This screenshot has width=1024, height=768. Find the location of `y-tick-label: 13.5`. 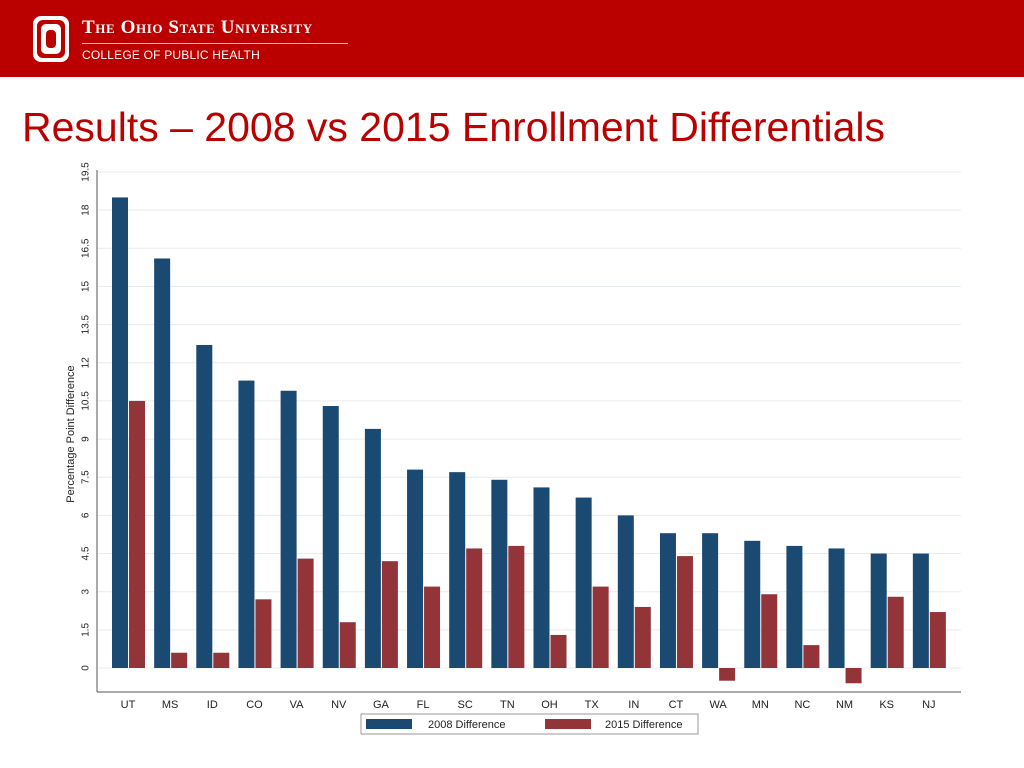

y-tick-label: 13.5 is located at coordinates (86, 324).